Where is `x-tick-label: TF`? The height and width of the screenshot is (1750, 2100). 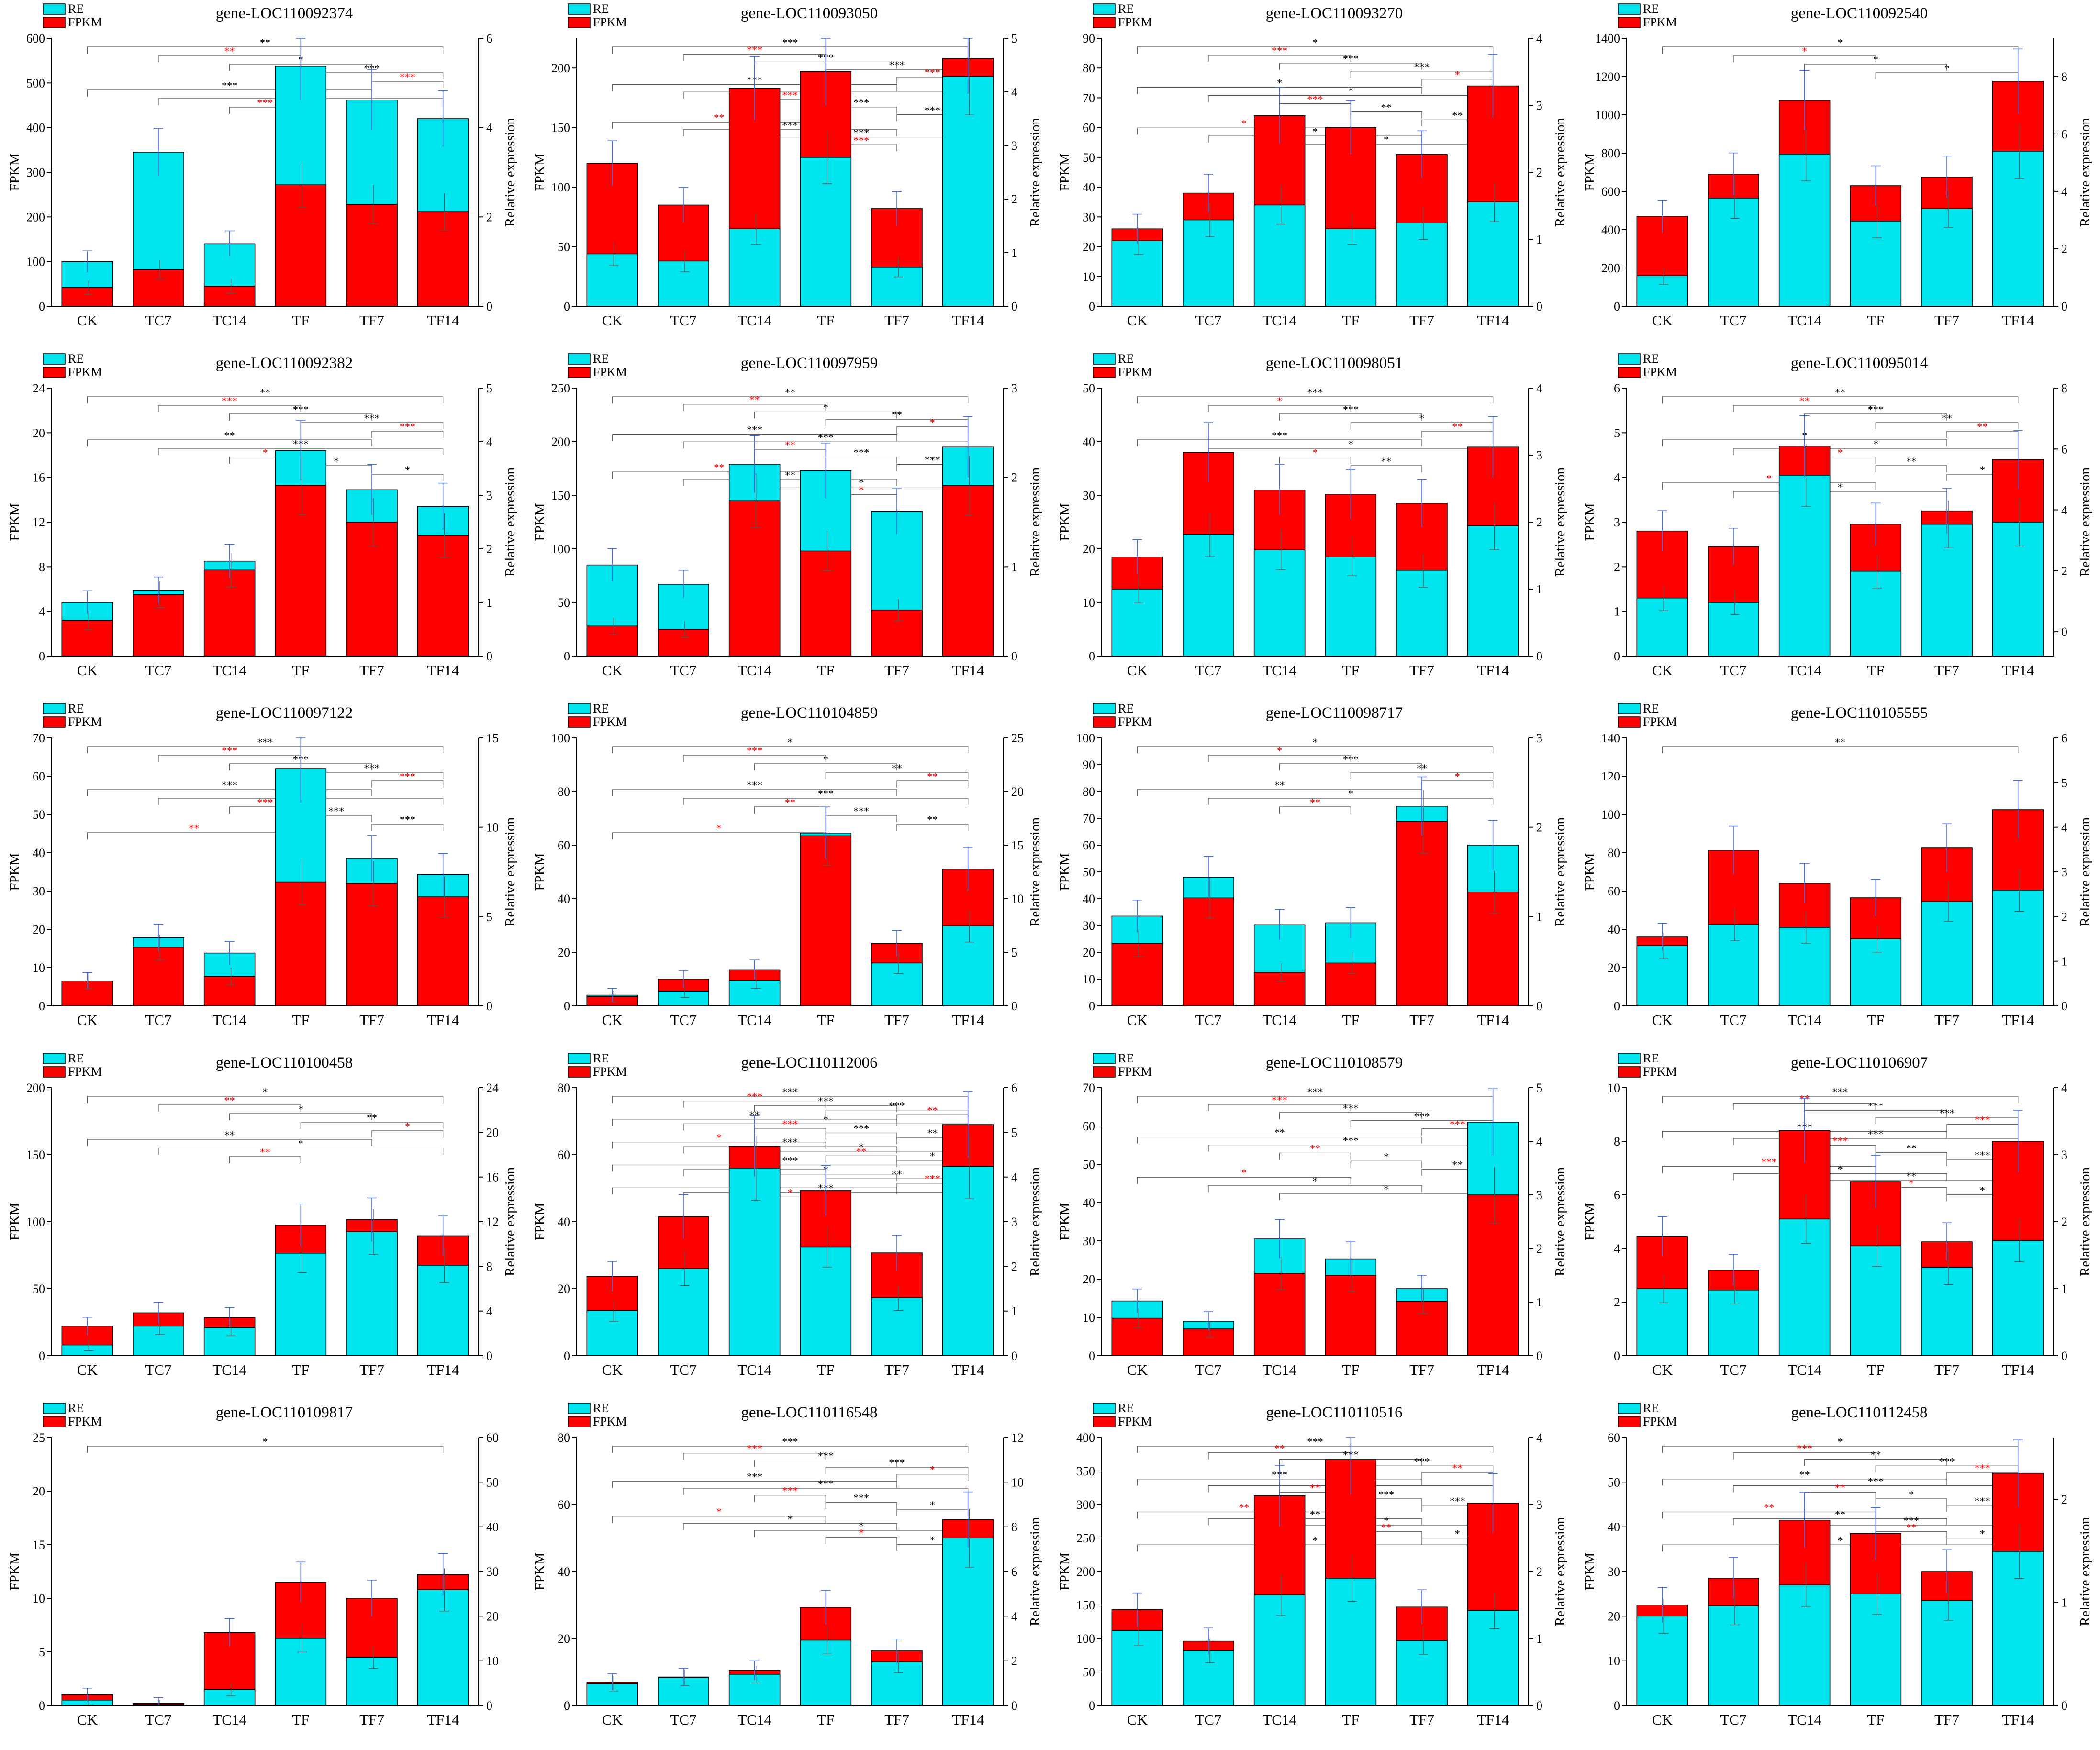
x-tick-label: TF is located at coordinates (1875, 320).